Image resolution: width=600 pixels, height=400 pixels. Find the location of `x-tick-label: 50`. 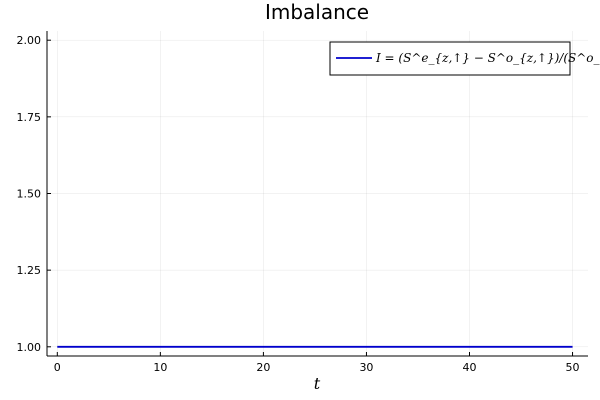

x-tick-label: 50 is located at coordinates (573, 367).